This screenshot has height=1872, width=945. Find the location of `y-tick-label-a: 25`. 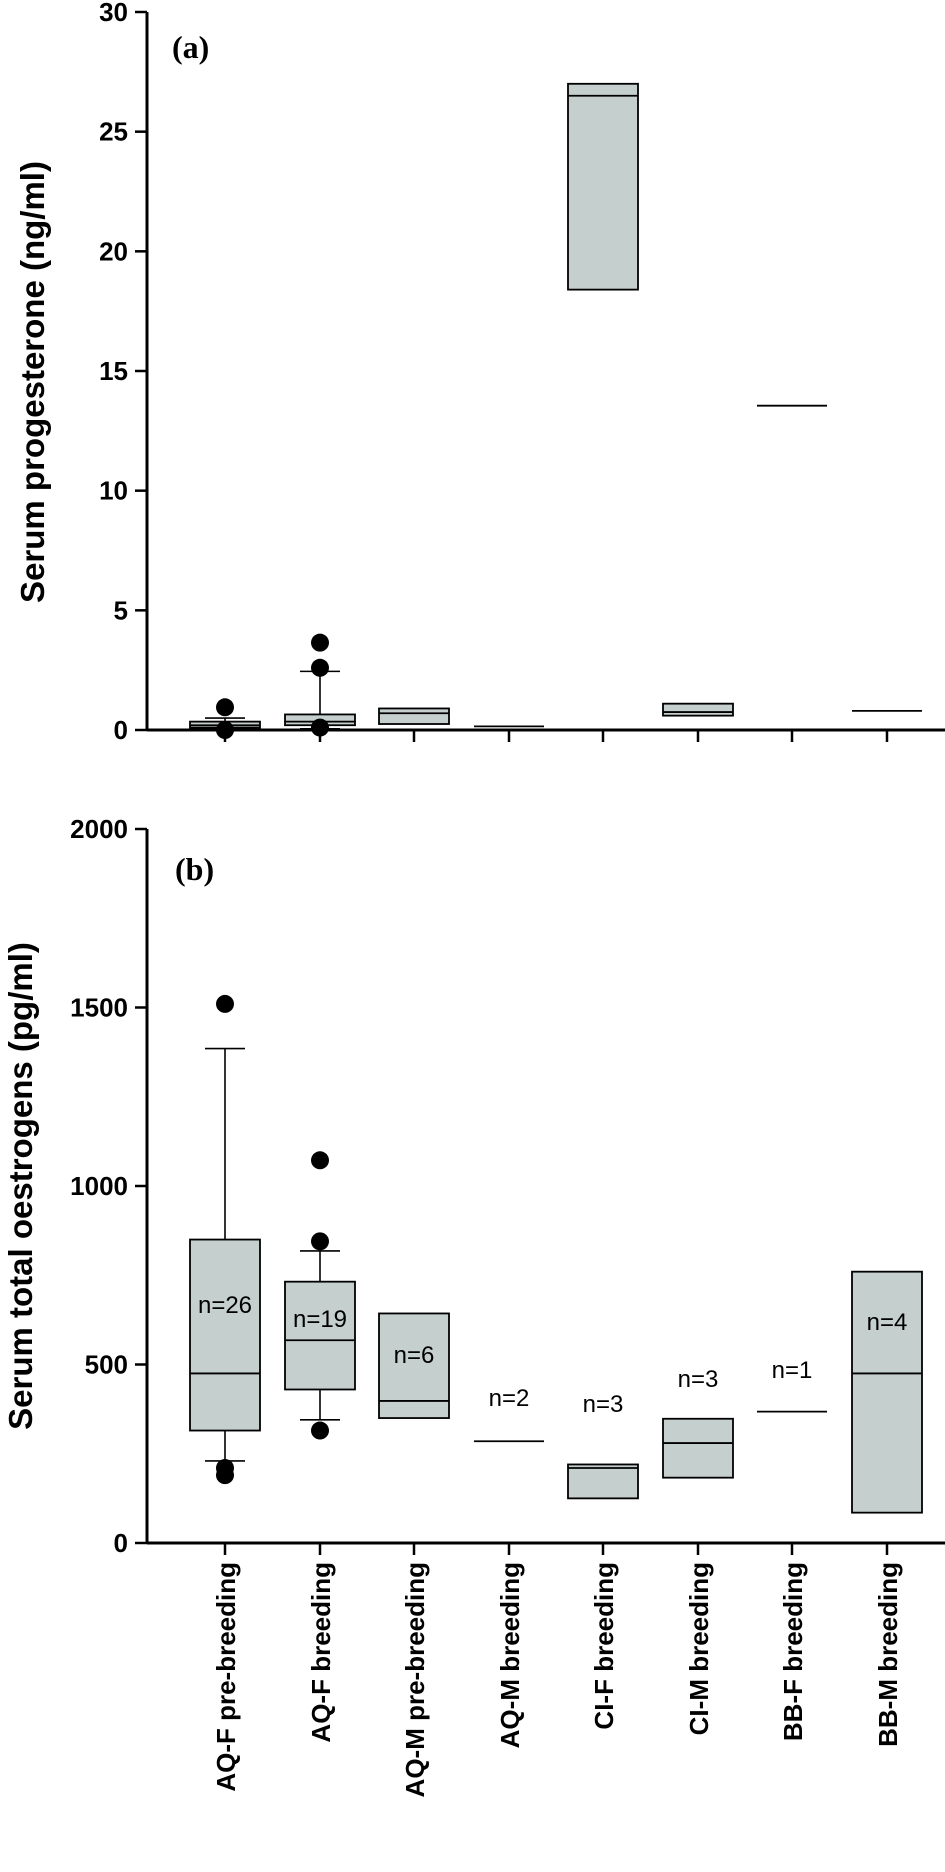

y-tick-label-a: 25 is located at coordinates (113, 132).